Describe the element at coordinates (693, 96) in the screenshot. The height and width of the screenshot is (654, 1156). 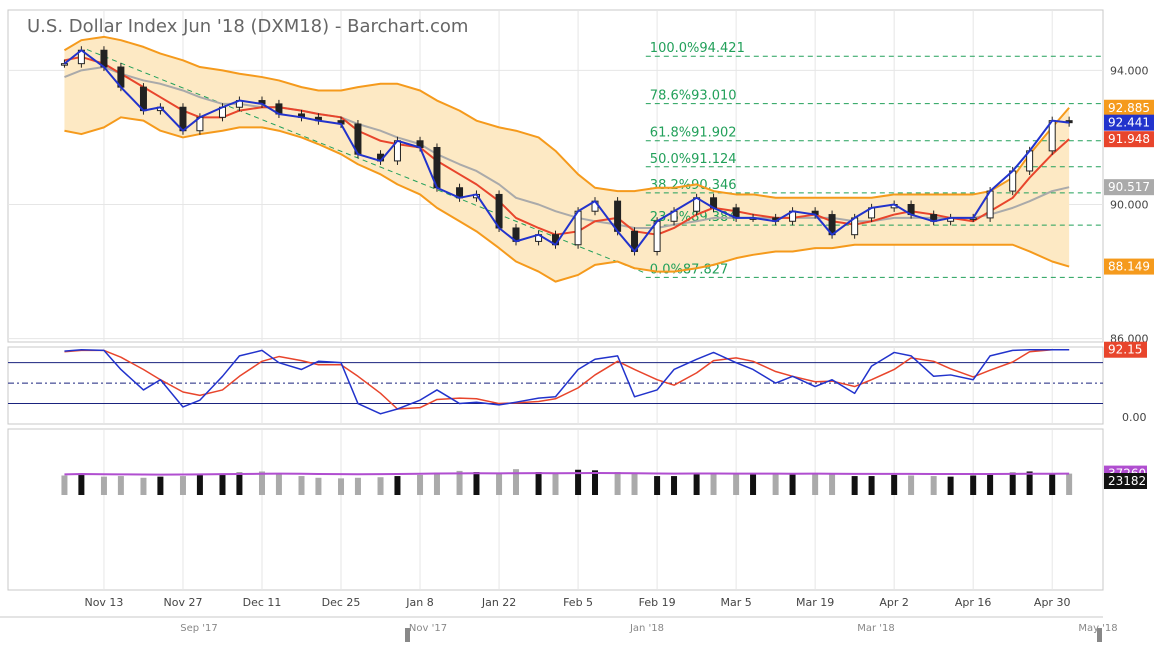
I see `fib-level-label: 78.6%93.010` at that location.